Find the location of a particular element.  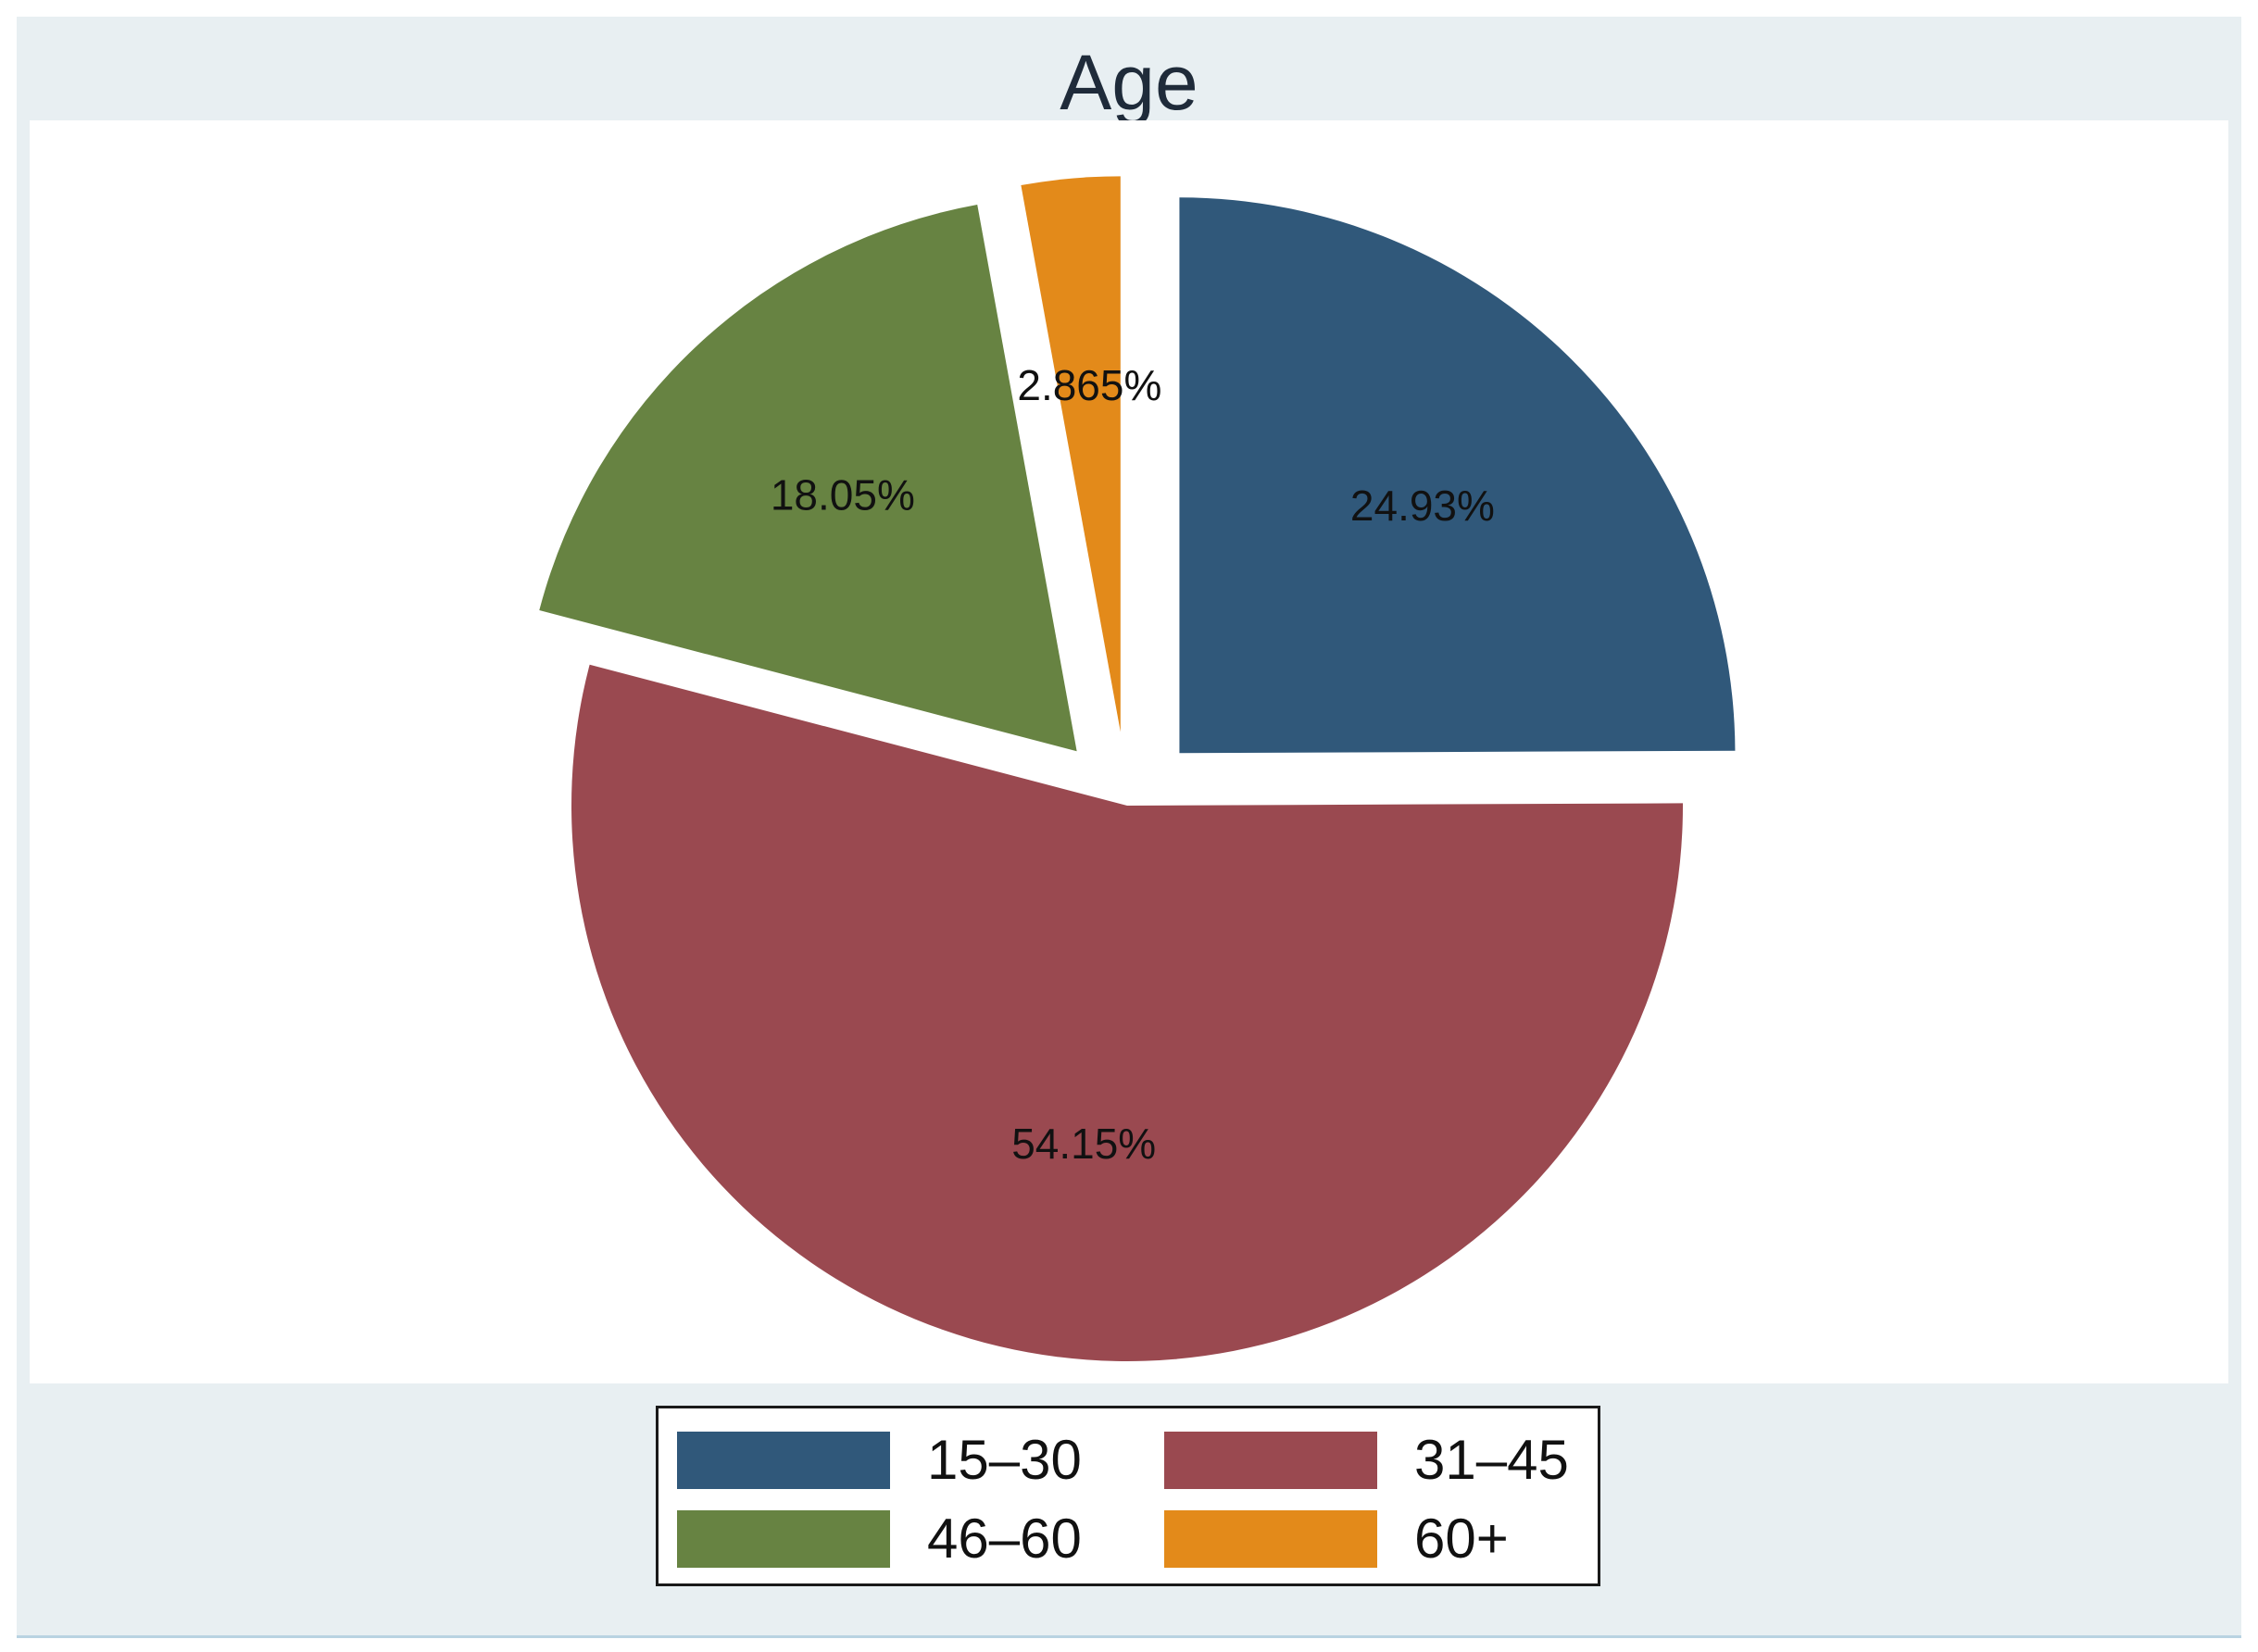

legend-item-31-45: 31–45 is located at coordinates (1366, 1460).